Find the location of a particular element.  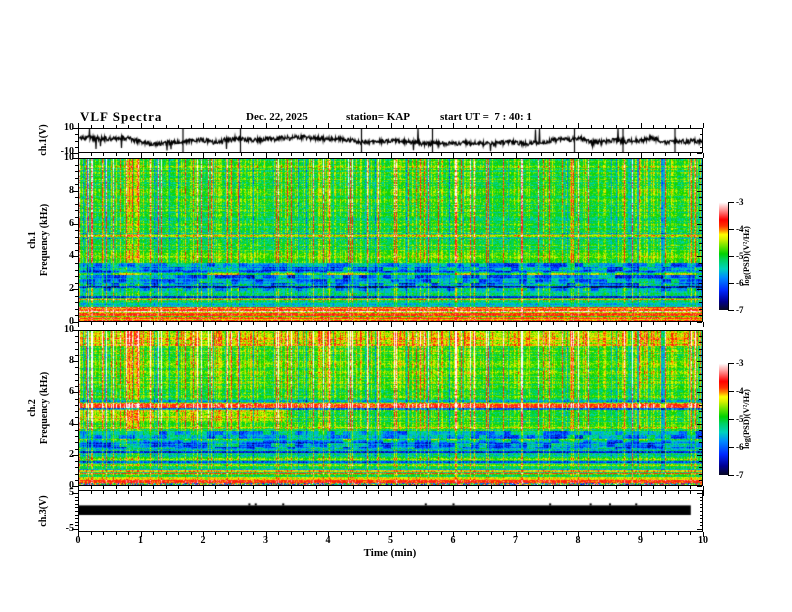

ch3-canvas is located at coordinates (390, 511).